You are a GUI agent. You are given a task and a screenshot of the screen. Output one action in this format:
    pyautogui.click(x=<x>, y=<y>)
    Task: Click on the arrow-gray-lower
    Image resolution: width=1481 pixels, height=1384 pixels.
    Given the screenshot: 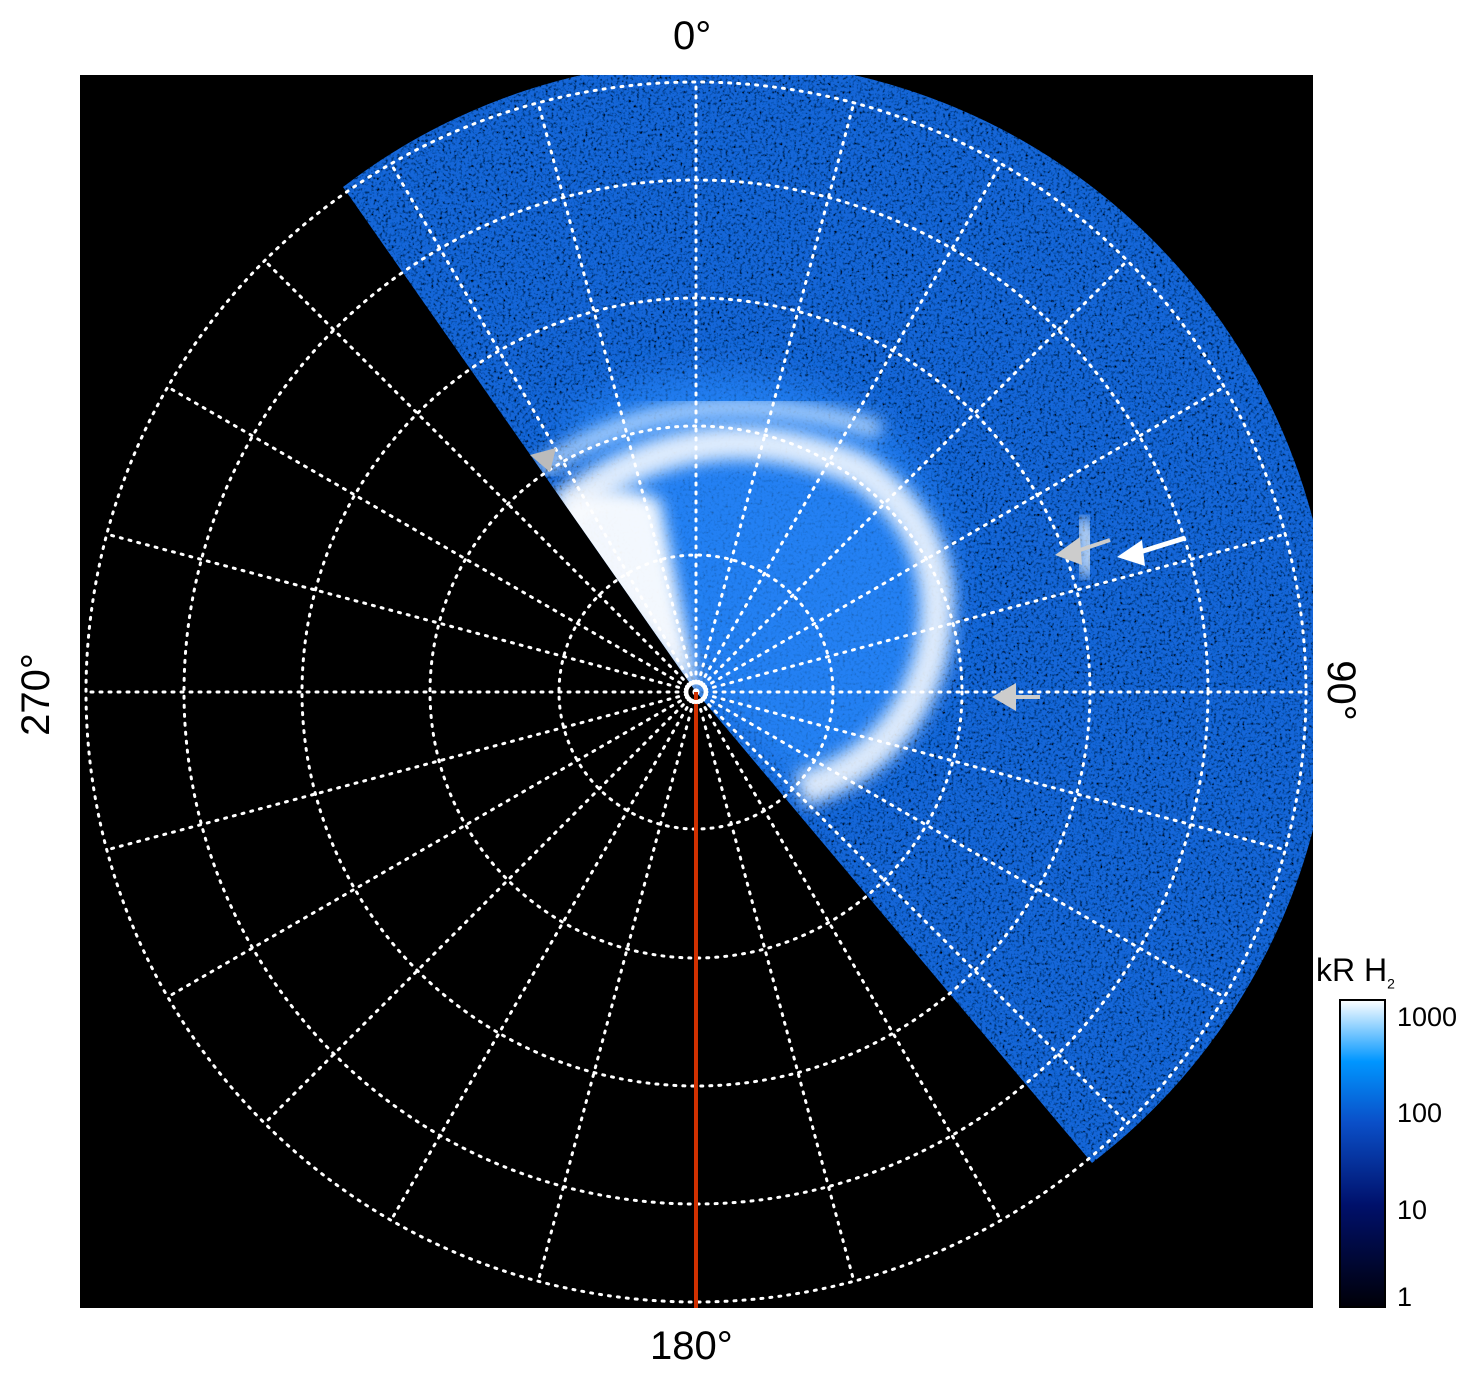 What is the action you would take?
    pyautogui.click(x=1016, y=697)
    